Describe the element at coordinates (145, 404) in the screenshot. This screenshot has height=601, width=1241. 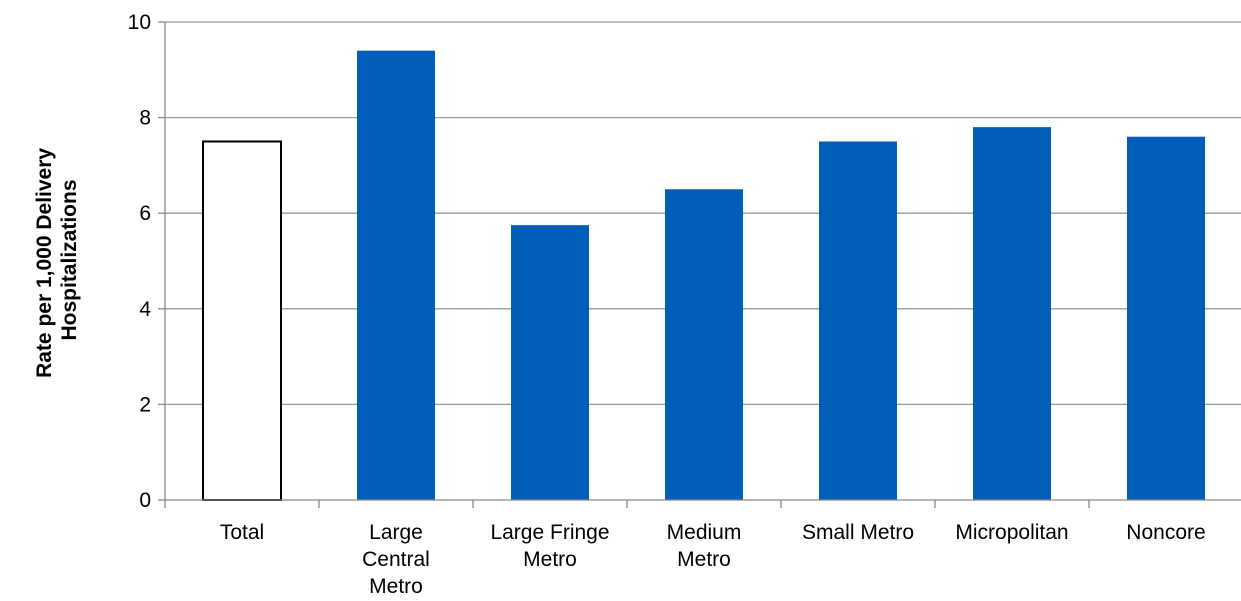
I see `y-tick-label: 2` at that location.